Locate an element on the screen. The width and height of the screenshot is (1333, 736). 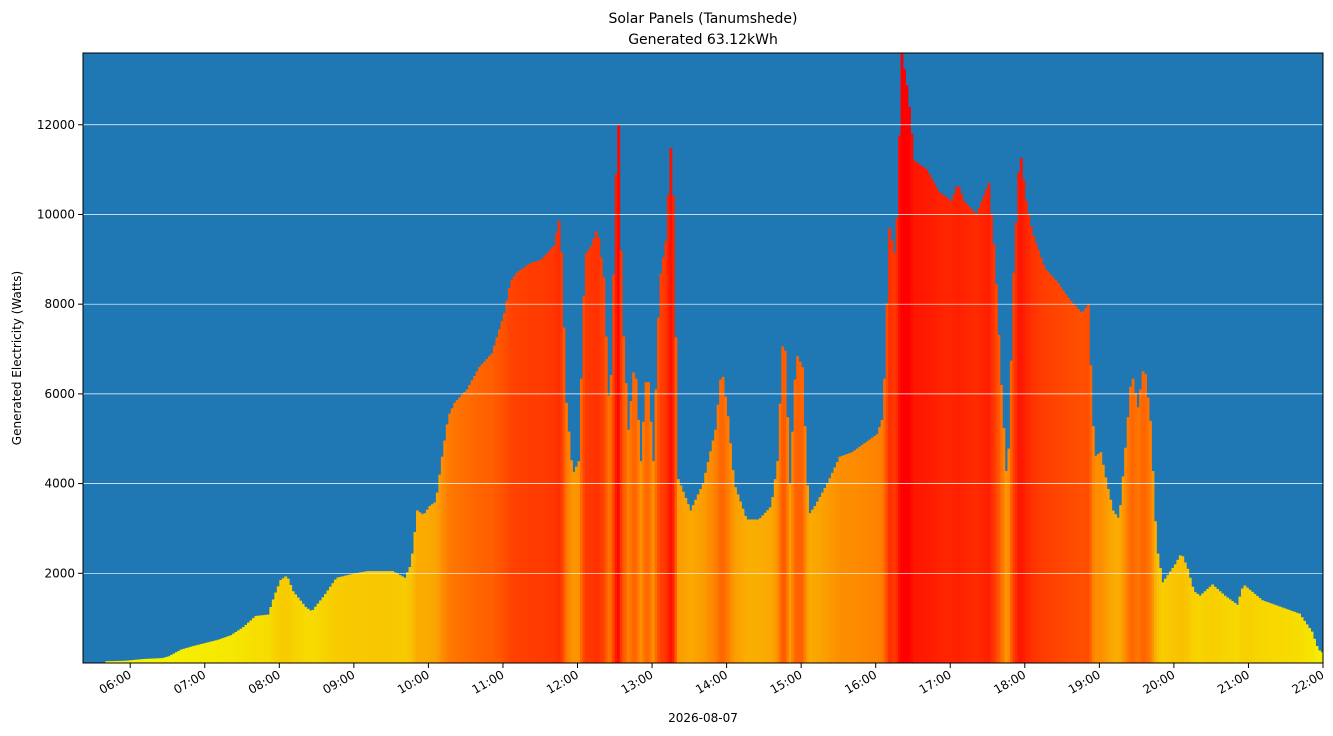
y-tick-label: 8000 is located at coordinates (59, 304).